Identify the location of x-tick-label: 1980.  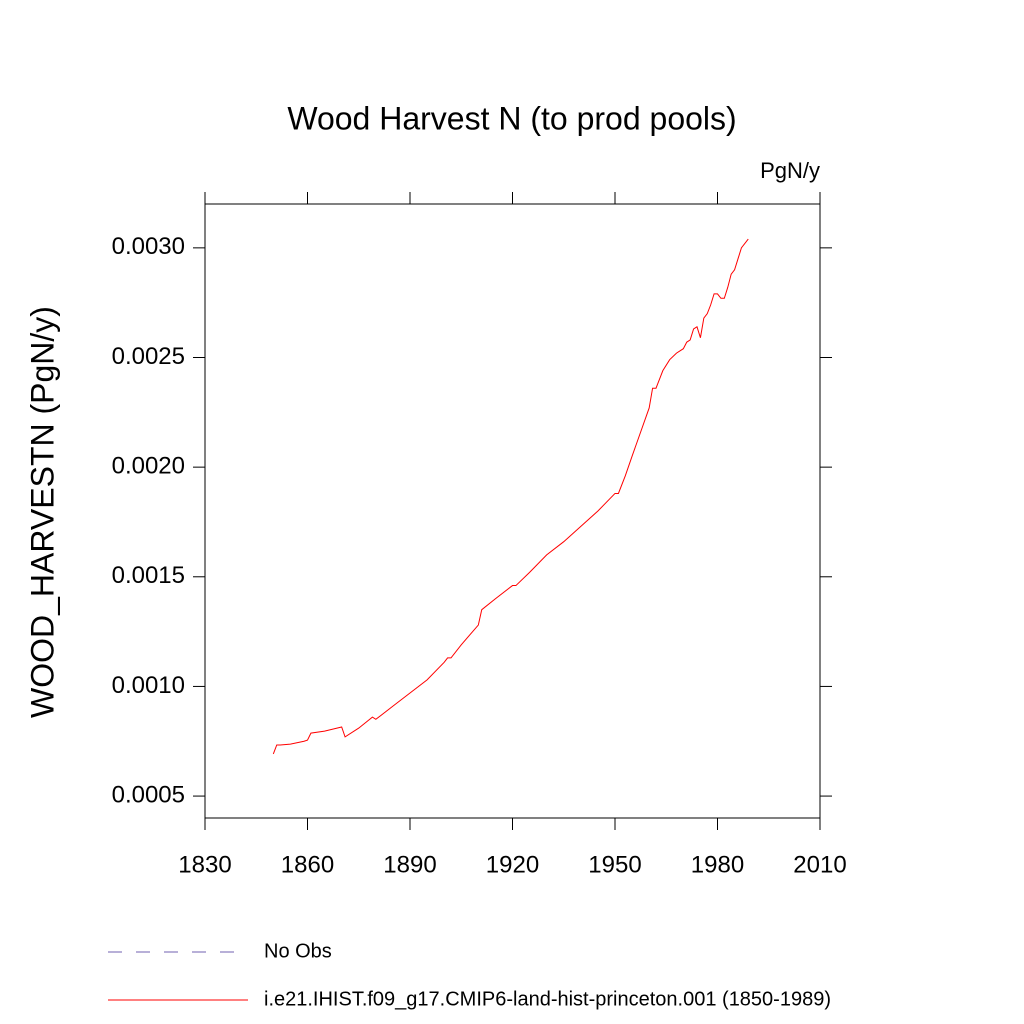
(717, 864).